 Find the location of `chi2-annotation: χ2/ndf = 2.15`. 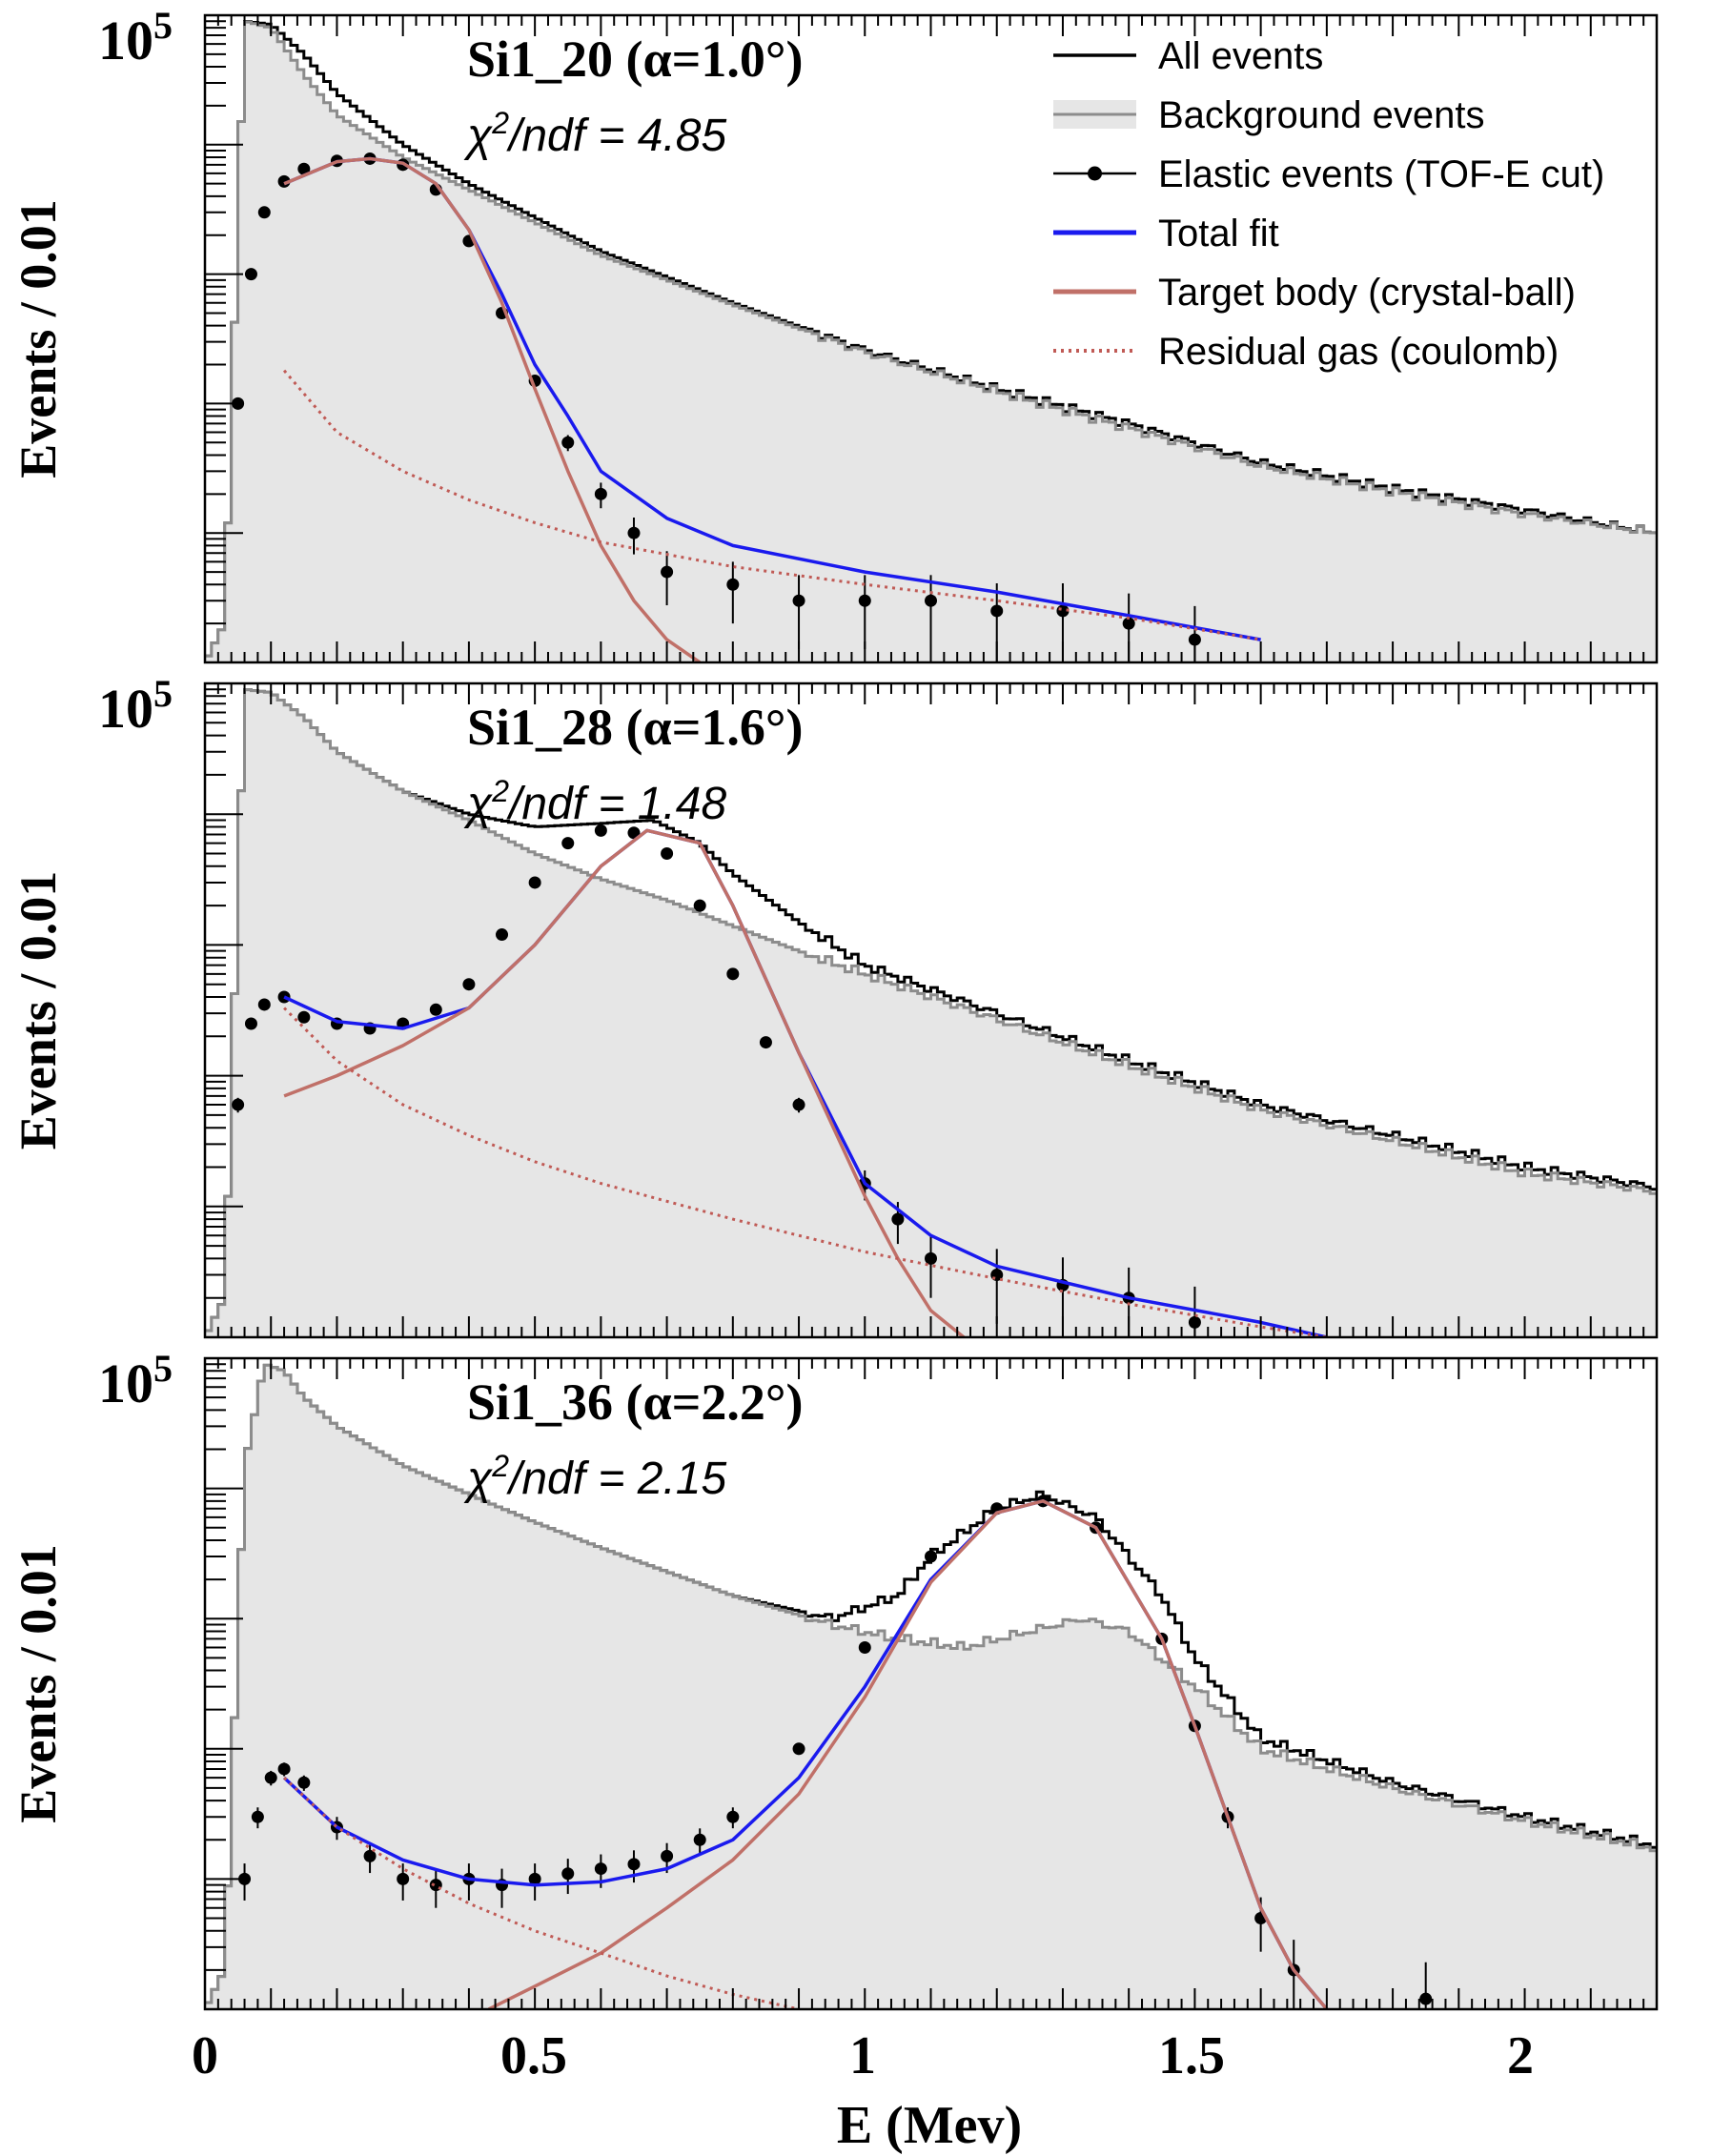

chi2-annotation: χ2/ndf = 2.15 is located at coordinates (595, 1476).